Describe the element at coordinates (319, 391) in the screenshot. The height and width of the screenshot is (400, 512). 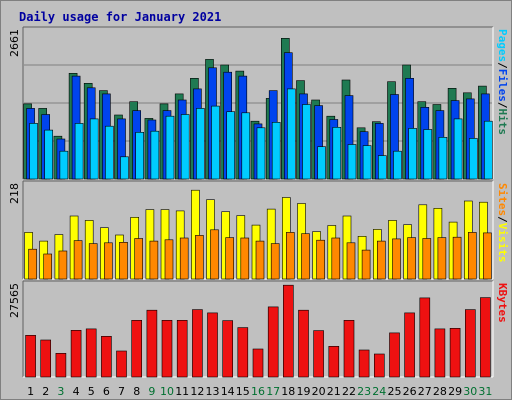
I see `x-tick-label-20: 20` at that location.